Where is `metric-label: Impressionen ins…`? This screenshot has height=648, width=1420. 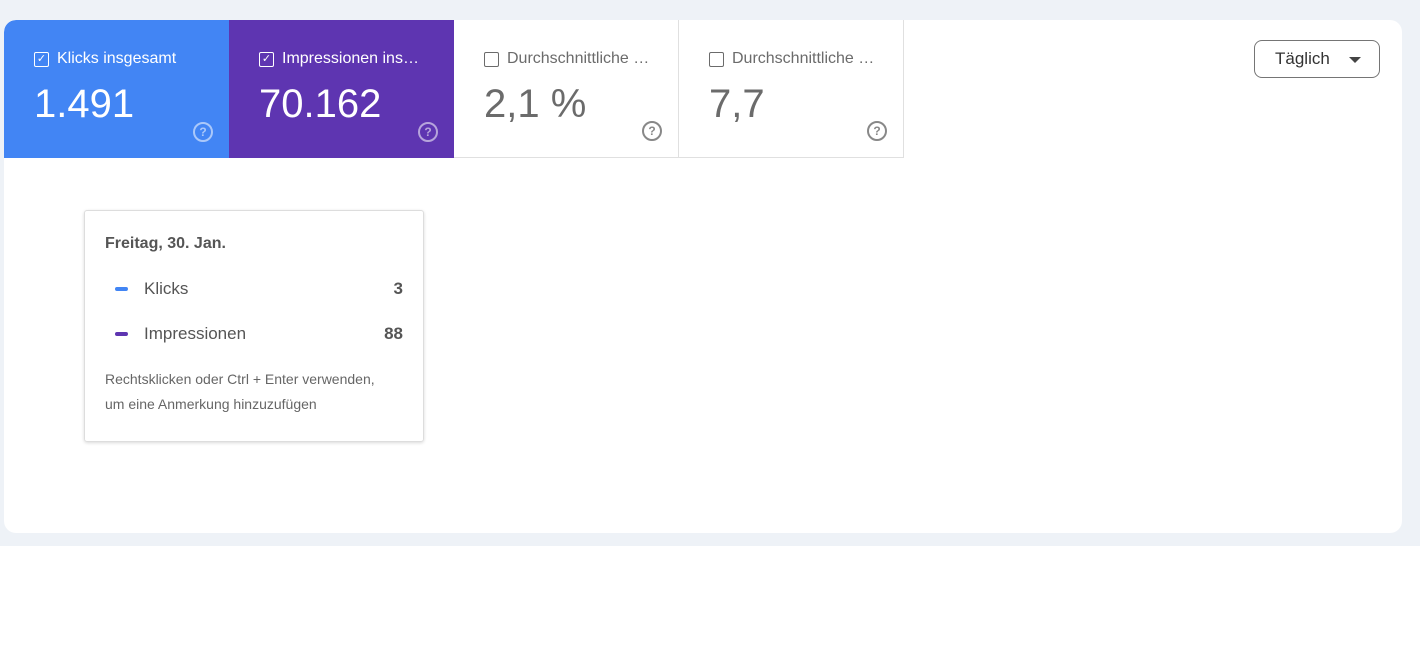 metric-label: Impressionen ins… is located at coordinates (350, 58).